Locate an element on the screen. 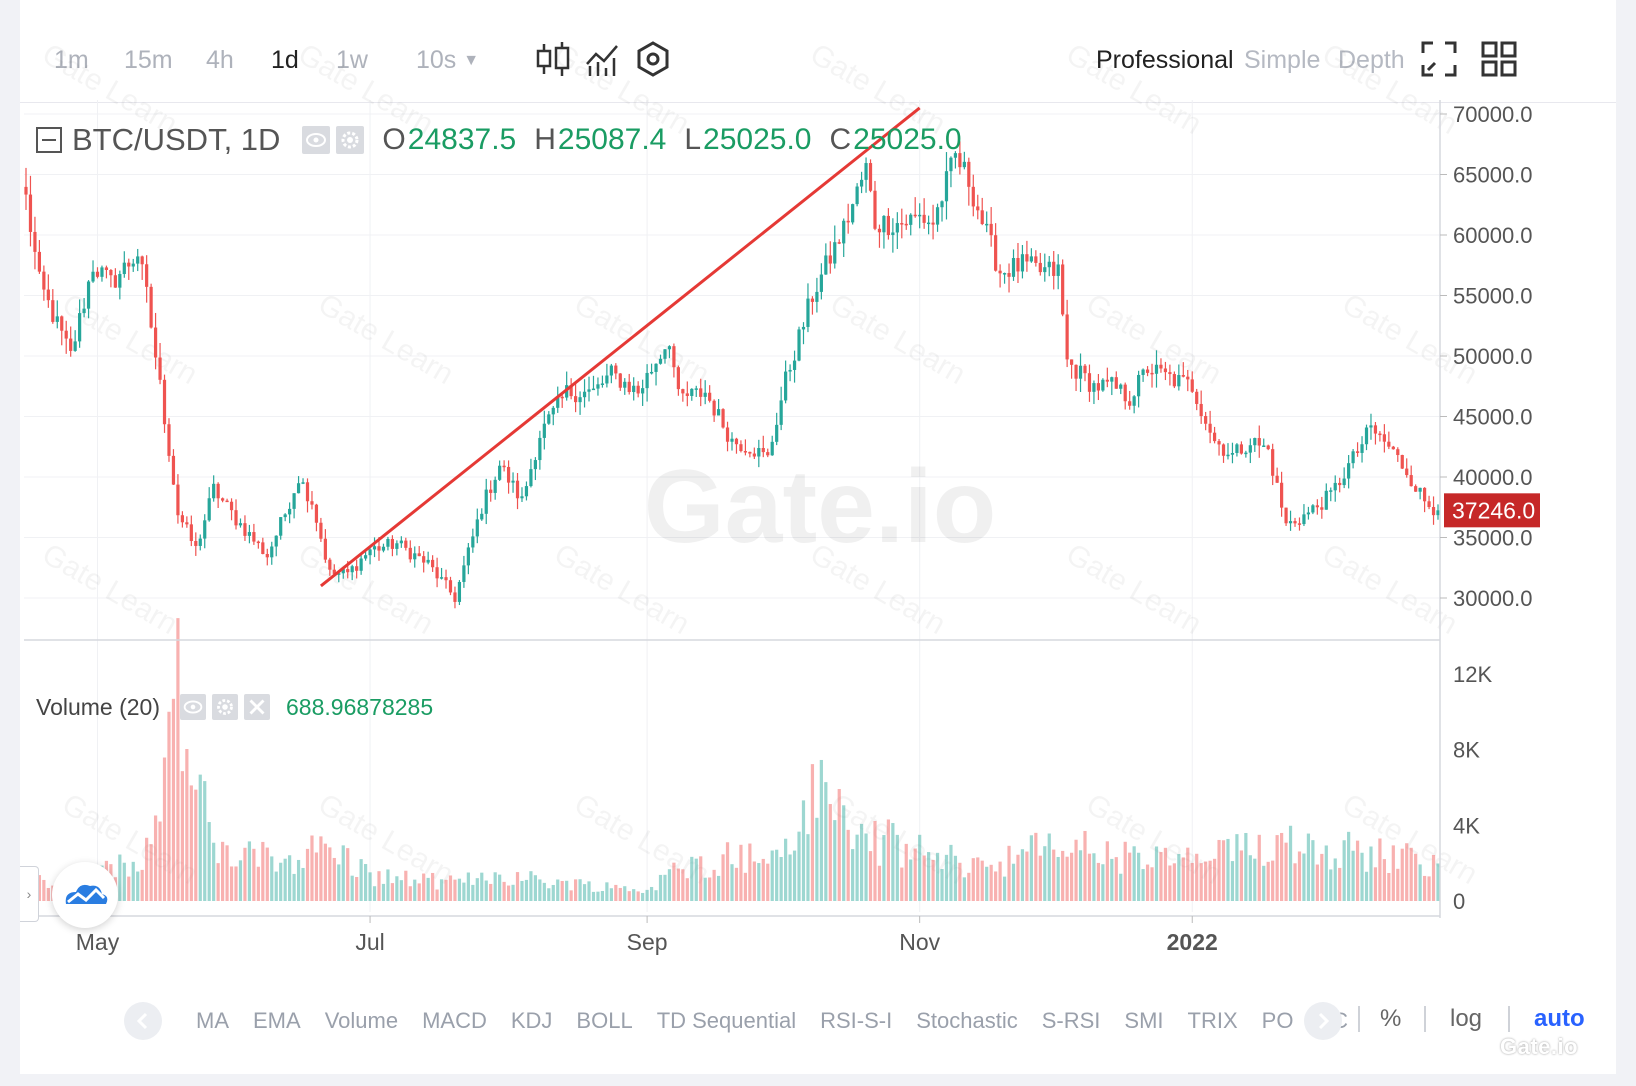  gear-icon is located at coordinates (350, 140).